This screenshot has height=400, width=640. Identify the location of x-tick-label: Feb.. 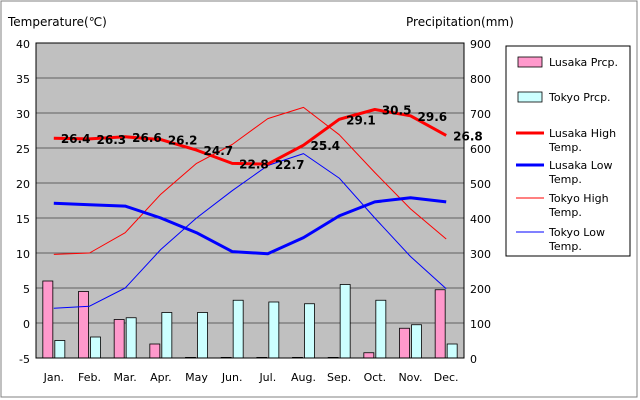
(89, 377).